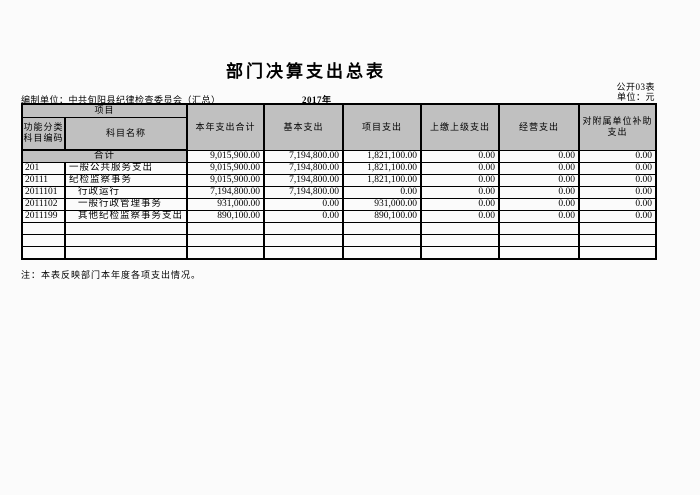 This screenshot has height=495, width=700. What do you see at coordinates (460, 127) in the screenshot?
I see `col-header-upward-remittance: 上缴上级支出` at bounding box center [460, 127].